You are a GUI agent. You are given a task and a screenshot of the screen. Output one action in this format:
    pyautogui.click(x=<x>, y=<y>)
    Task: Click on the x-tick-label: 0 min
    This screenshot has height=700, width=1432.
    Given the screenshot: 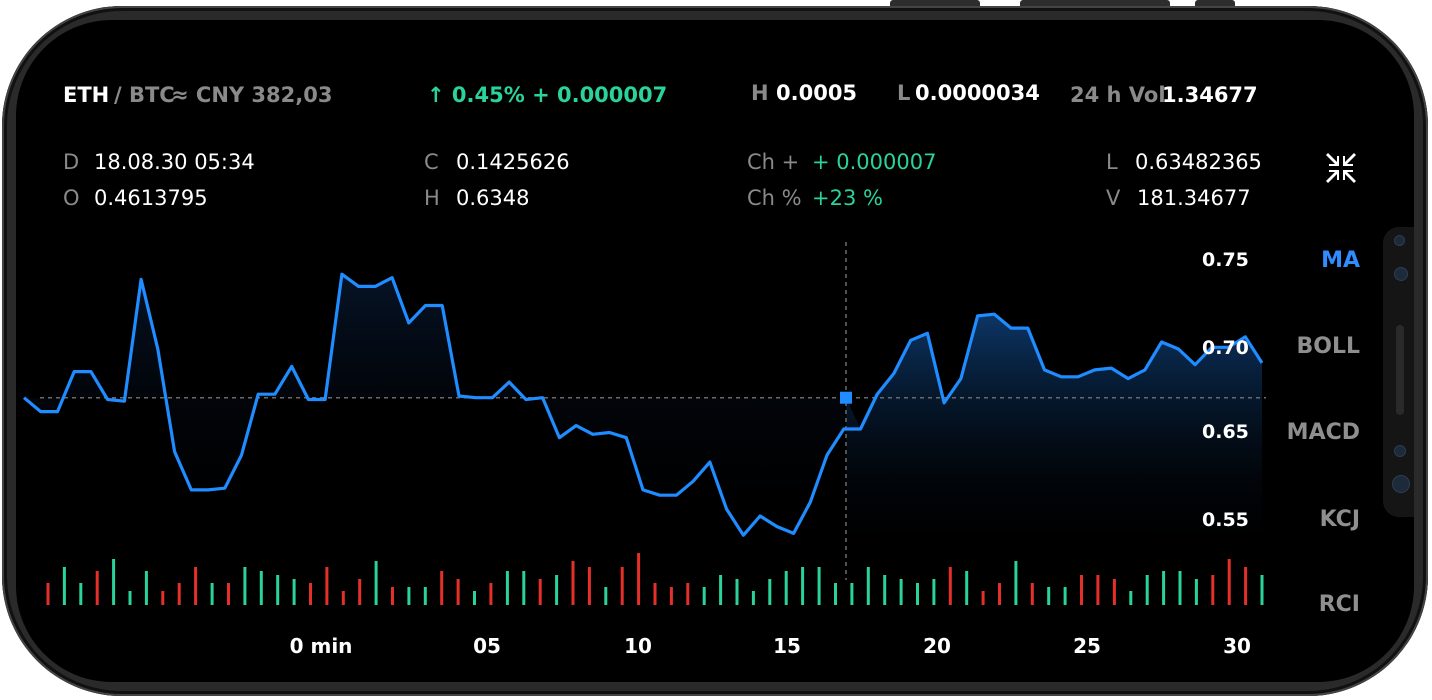 What is the action you would take?
    pyautogui.click(x=321, y=646)
    